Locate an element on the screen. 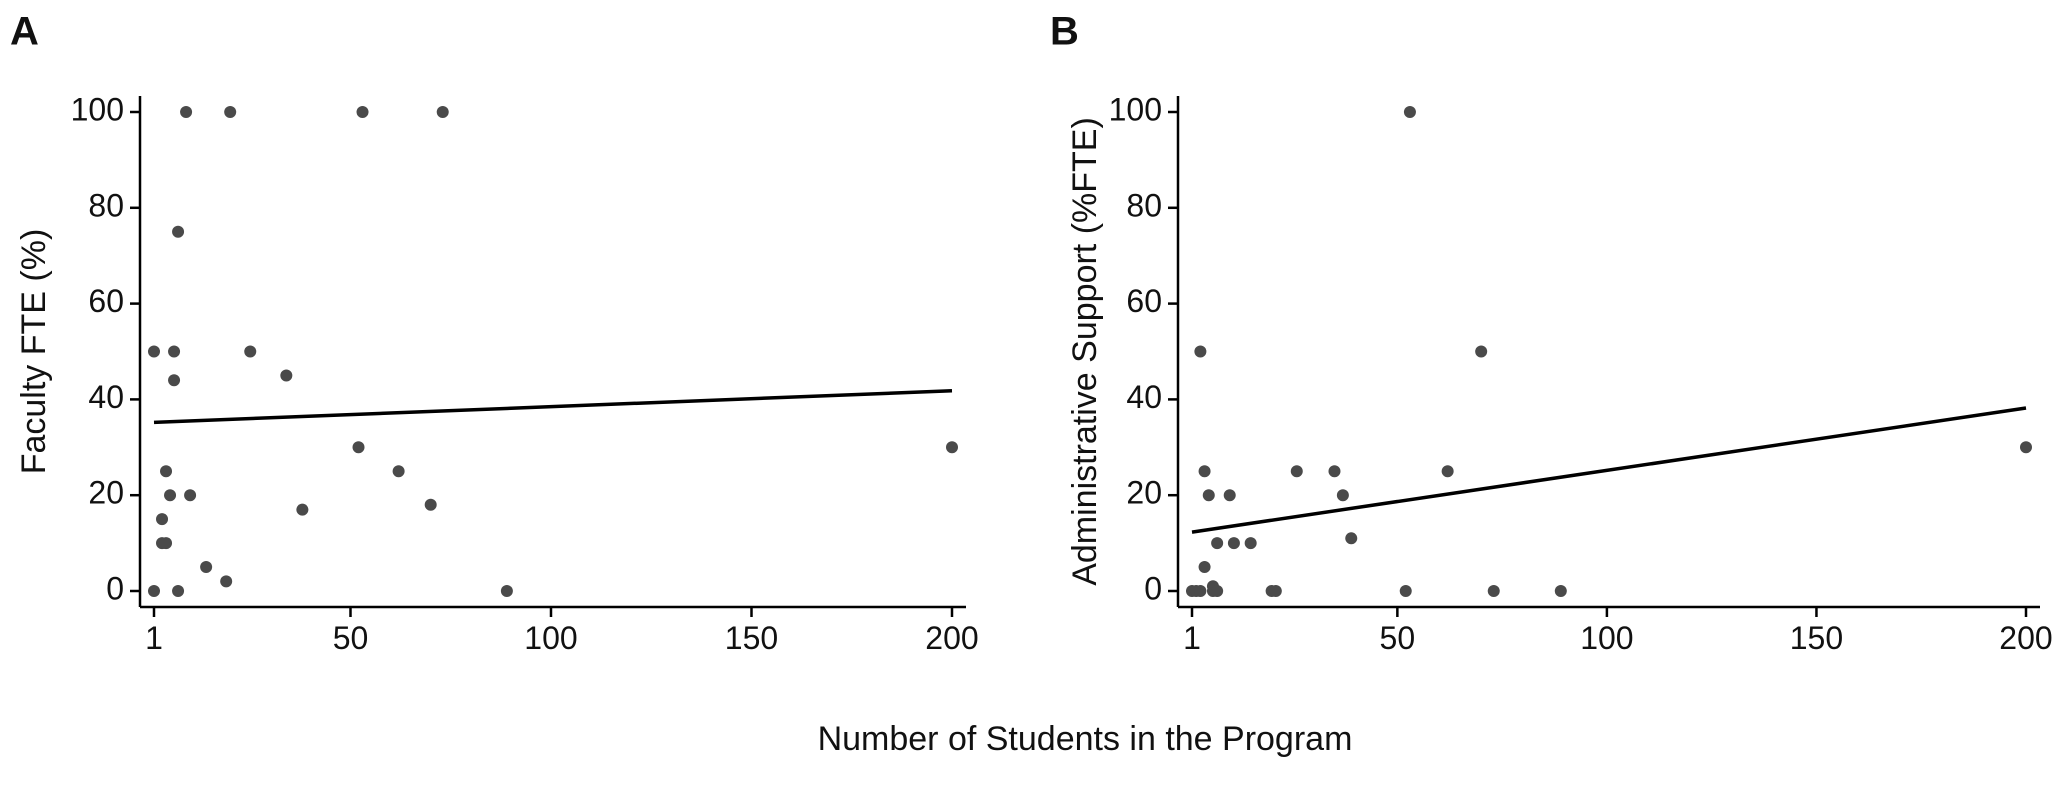  panel-letter: A is located at coordinates (24, 32).